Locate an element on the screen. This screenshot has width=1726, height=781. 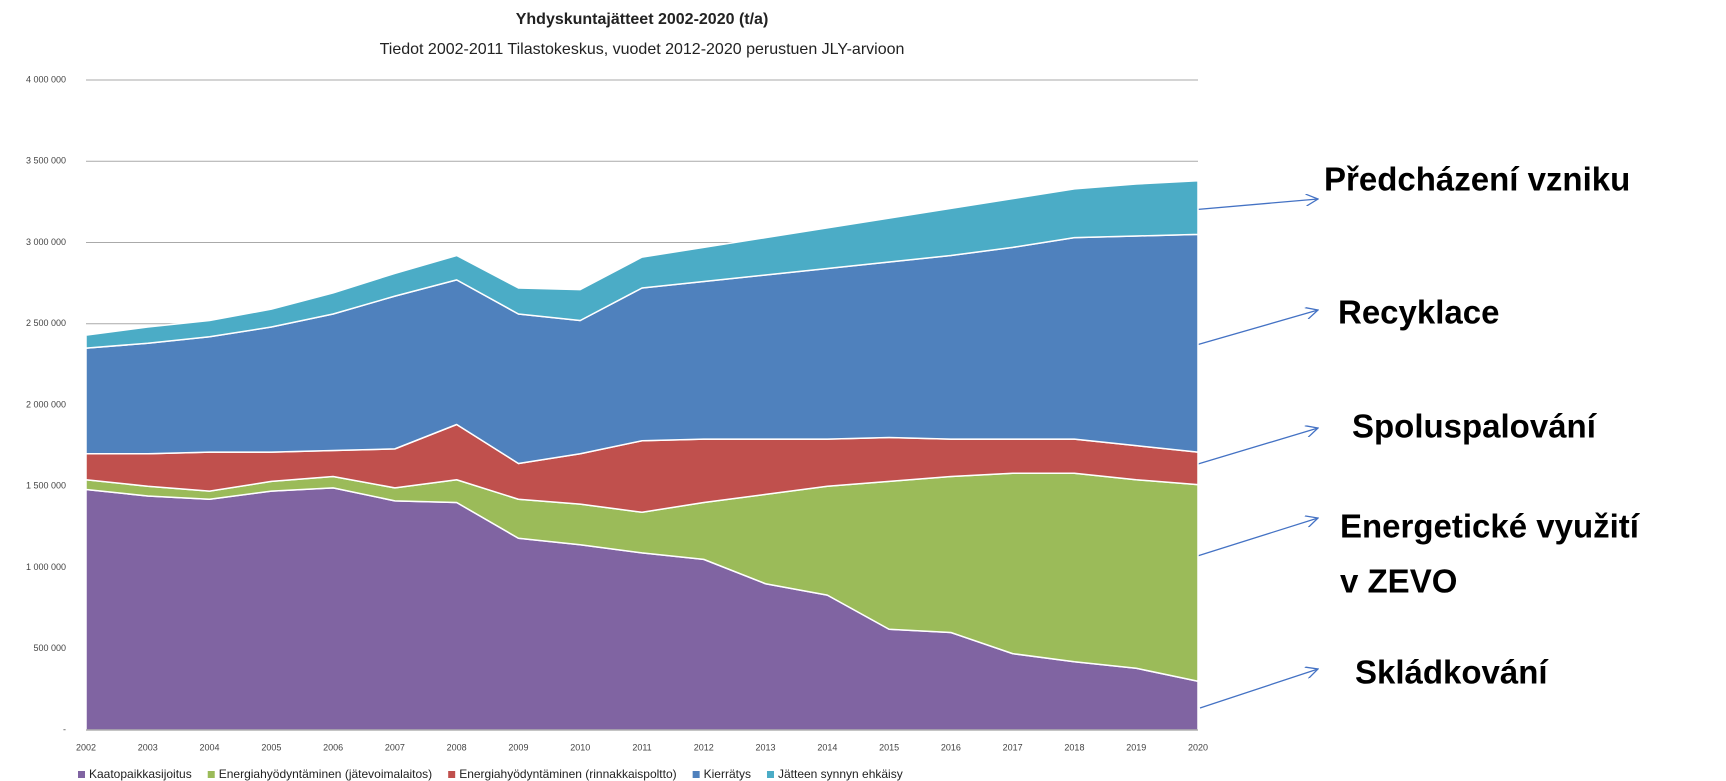
y-tick-label: 1 500 000 is located at coordinates (46, 486).